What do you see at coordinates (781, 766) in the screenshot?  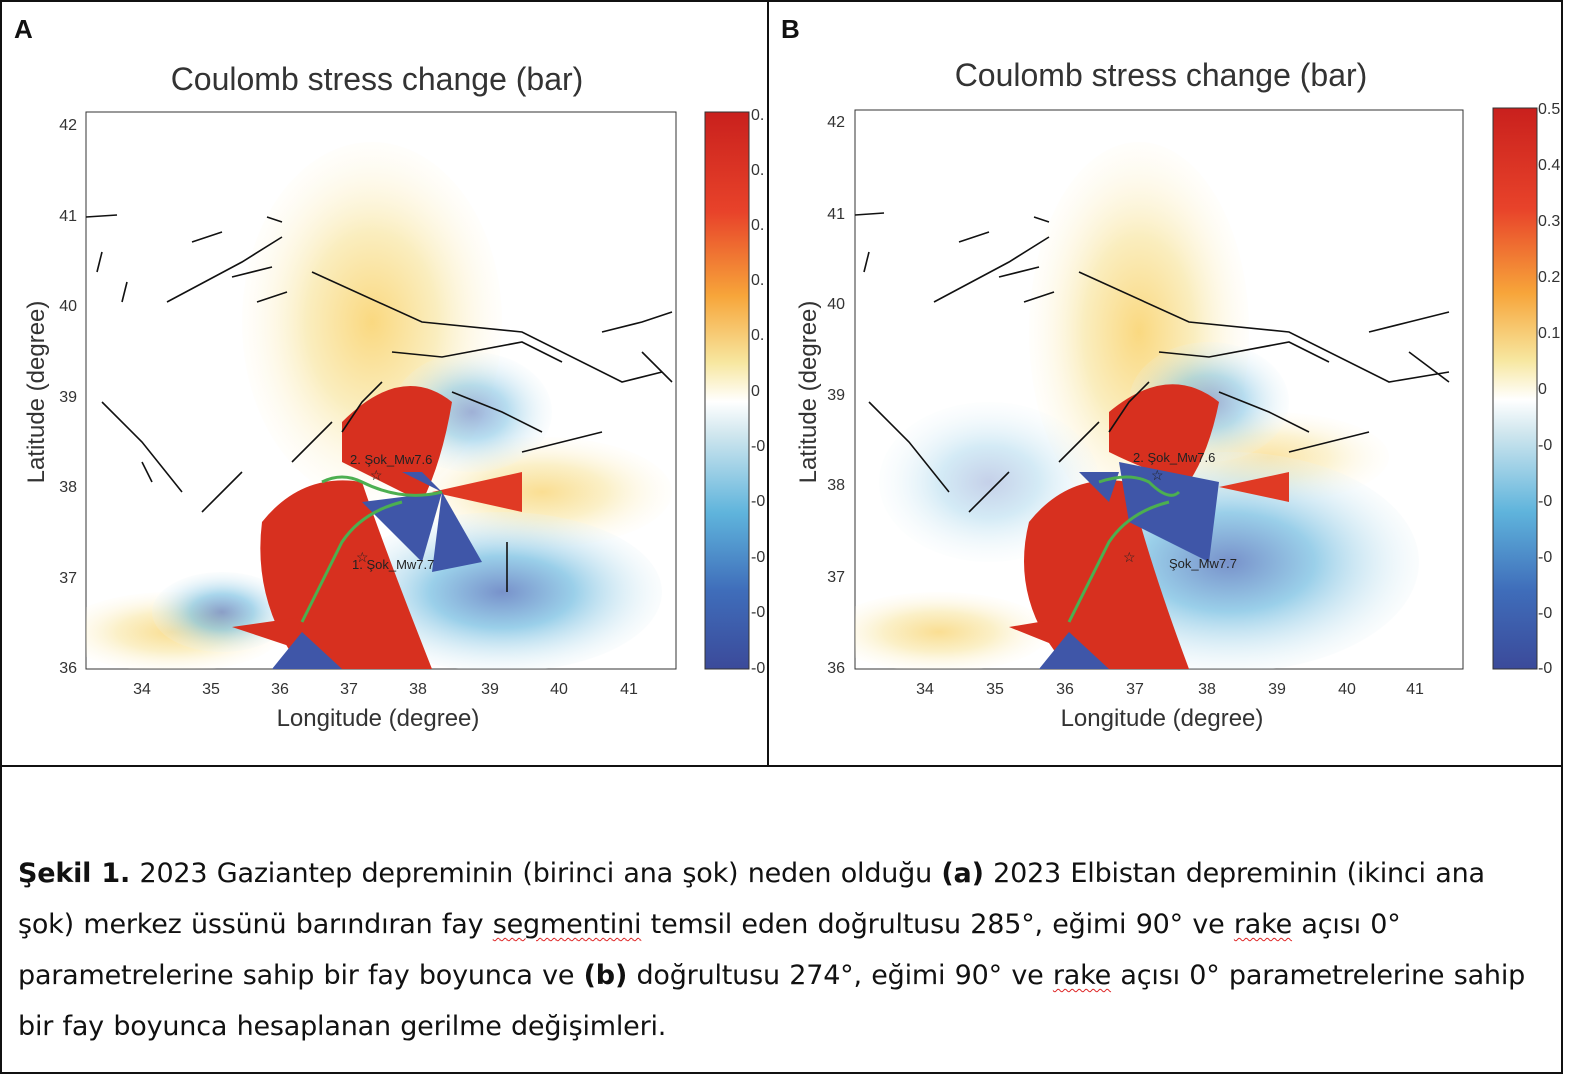 I see `divider-horizontal` at bounding box center [781, 766].